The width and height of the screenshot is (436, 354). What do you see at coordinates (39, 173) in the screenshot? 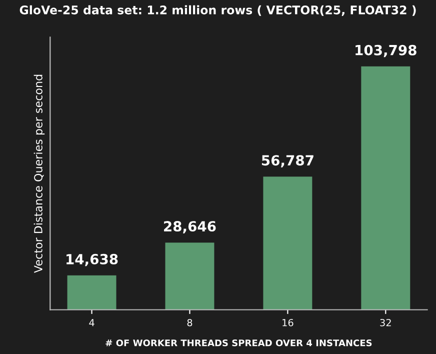
I see `y-axis-title: Vector Distance Queries per second` at bounding box center [39, 173].